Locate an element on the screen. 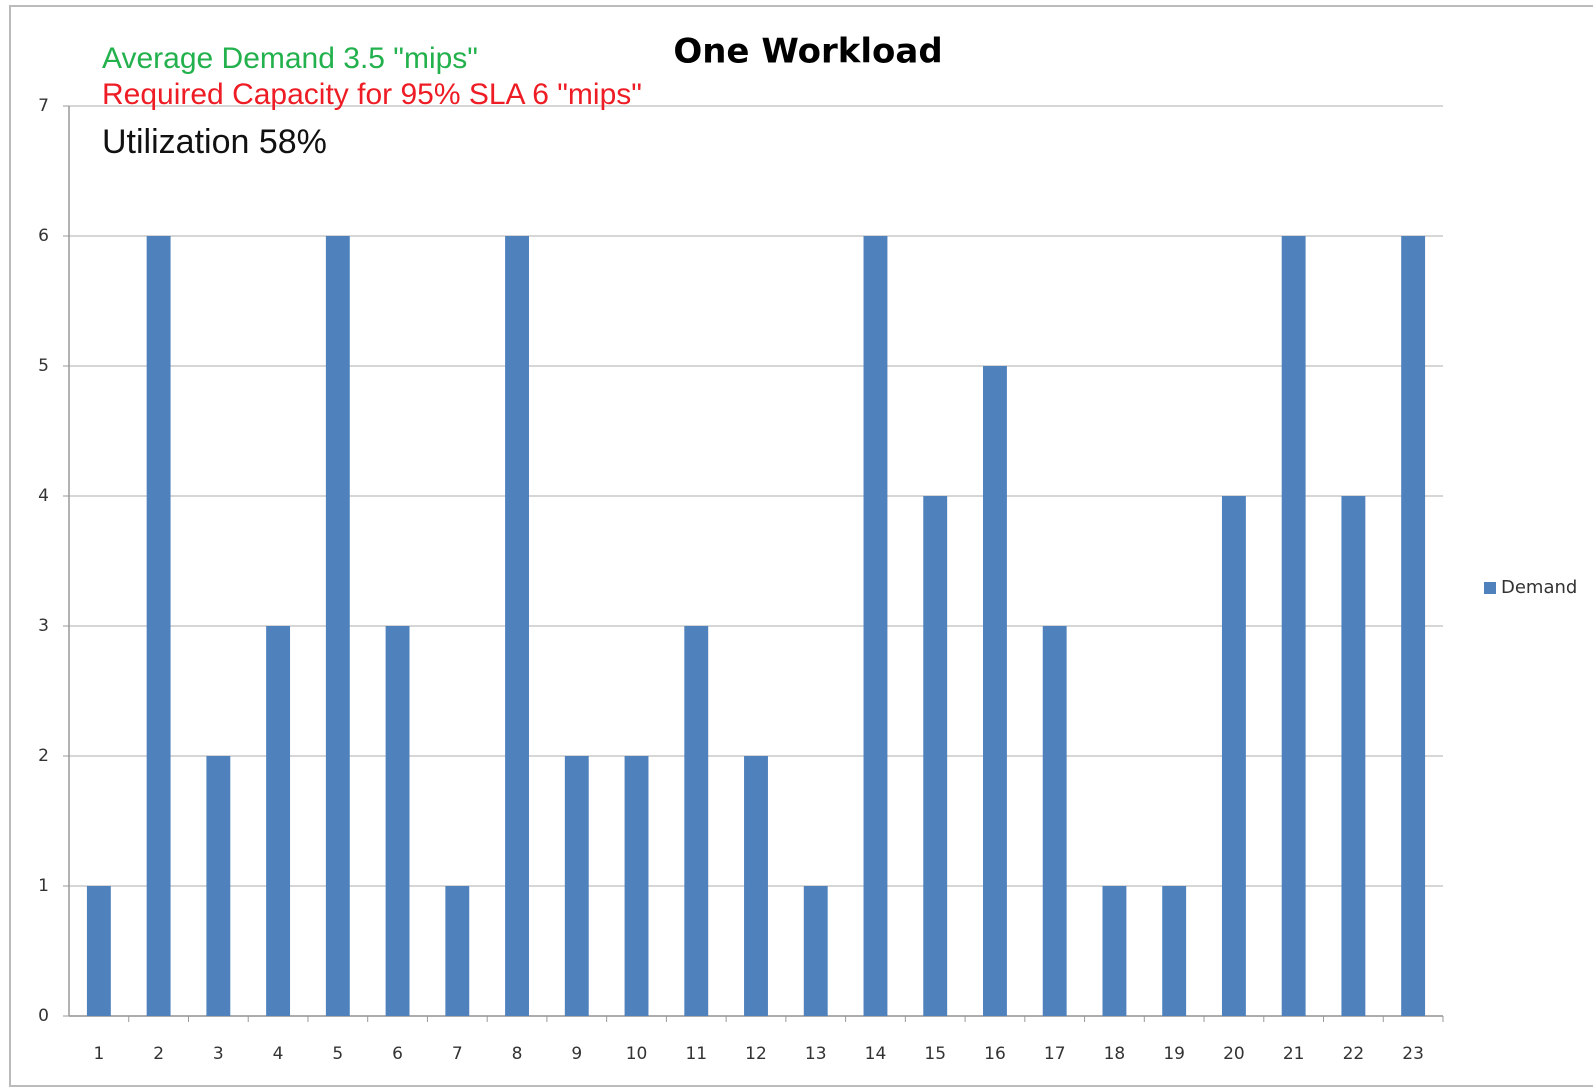  annotation: Utilization 58% is located at coordinates (214, 142).